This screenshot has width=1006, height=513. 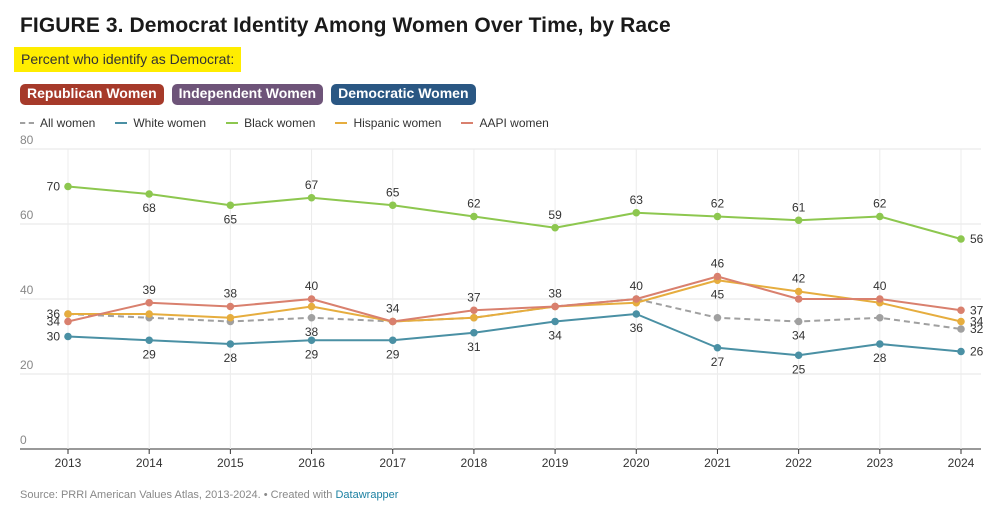 What do you see at coordinates (392, 463) in the screenshot?
I see `x-tick-label: 2017` at bounding box center [392, 463].